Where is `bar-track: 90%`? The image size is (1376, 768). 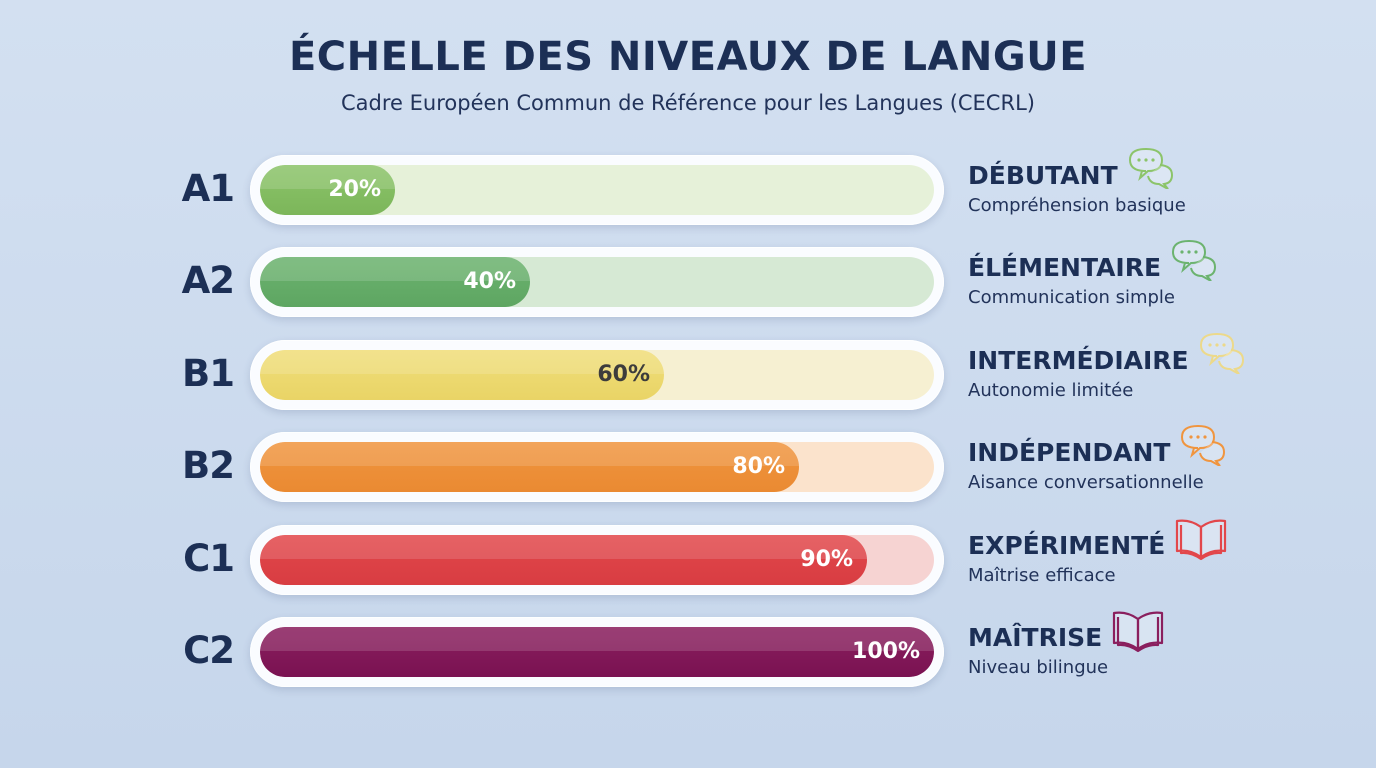 bar-track: 90% is located at coordinates (597, 559).